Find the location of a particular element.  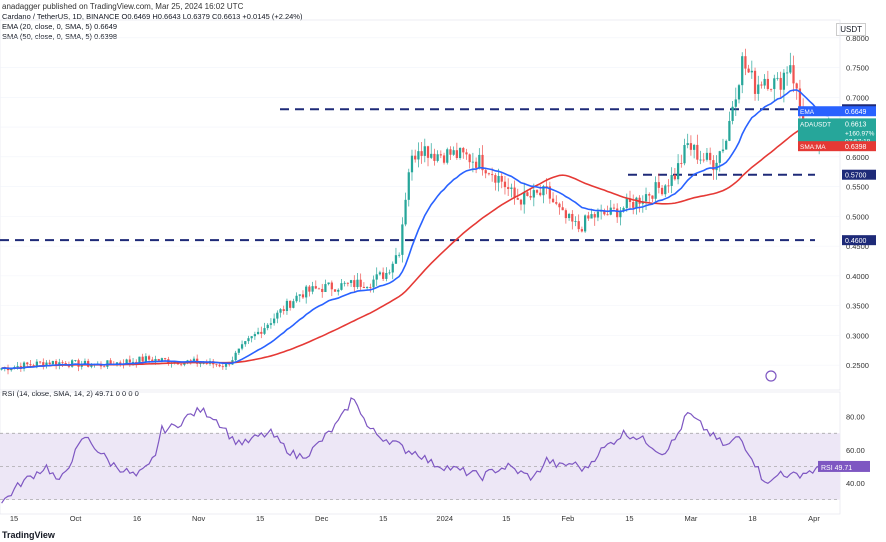

price-tick-label: 0.3000 is located at coordinates (857, 335).